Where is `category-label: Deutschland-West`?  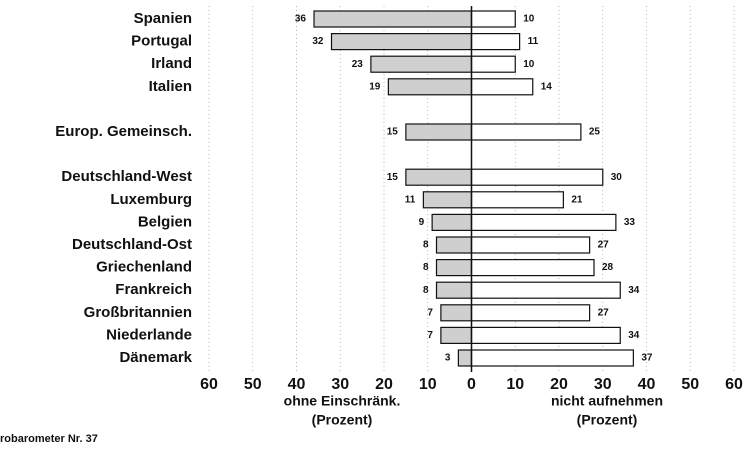 category-label: Deutschland-West is located at coordinates (126, 176).